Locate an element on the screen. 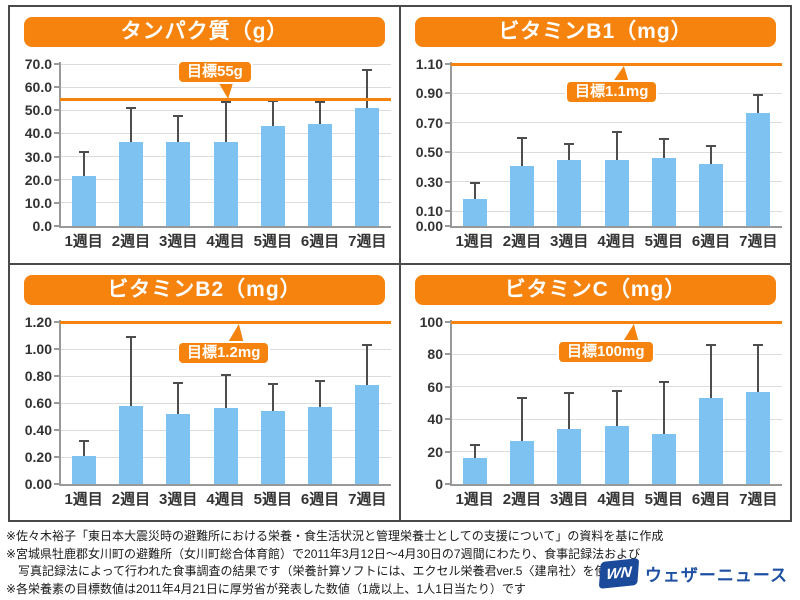 The height and width of the screenshot is (600, 800). y-axis-tick-label: 40.0 is located at coordinates (38, 133).